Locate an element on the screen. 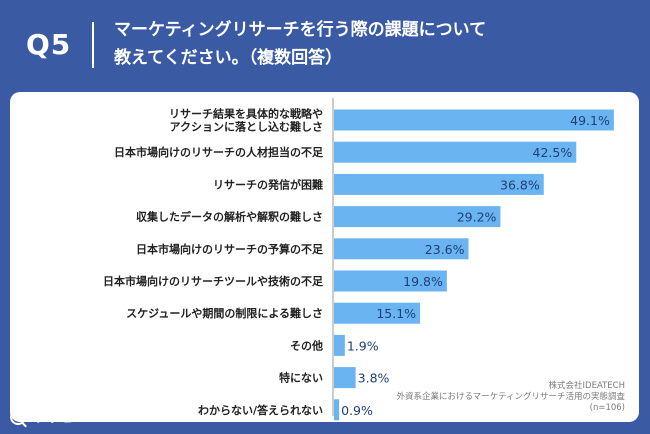 This screenshot has width=650, height=434. header-divider is located at coordinates (93, 45).